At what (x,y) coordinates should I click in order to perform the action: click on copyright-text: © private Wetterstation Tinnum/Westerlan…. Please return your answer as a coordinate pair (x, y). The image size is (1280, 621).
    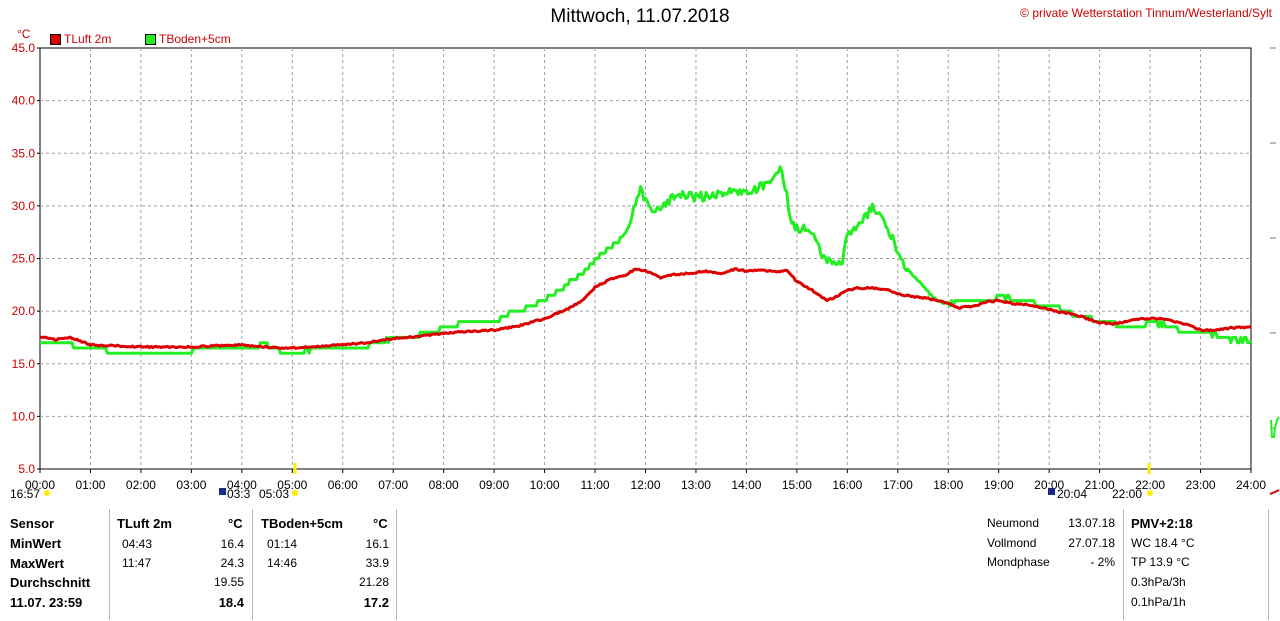
    Looking at the image, I should click on (1146, 13).